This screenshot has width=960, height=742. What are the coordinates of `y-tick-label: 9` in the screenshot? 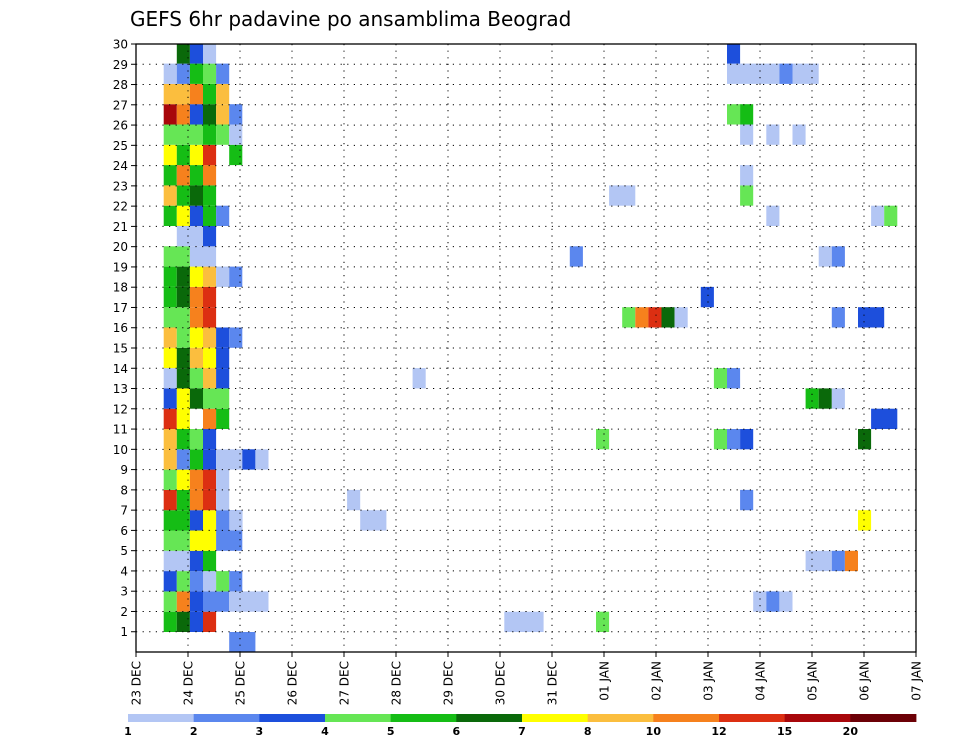 It's located at (124, 470).